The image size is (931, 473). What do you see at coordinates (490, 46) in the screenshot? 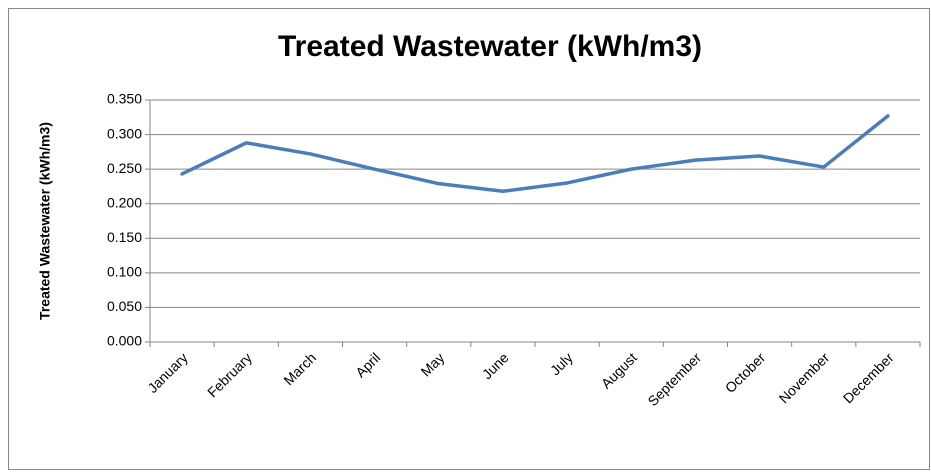
I see `chart-title: Treated Wastewater (kWh/m3)` at bounding box center [490, 46].